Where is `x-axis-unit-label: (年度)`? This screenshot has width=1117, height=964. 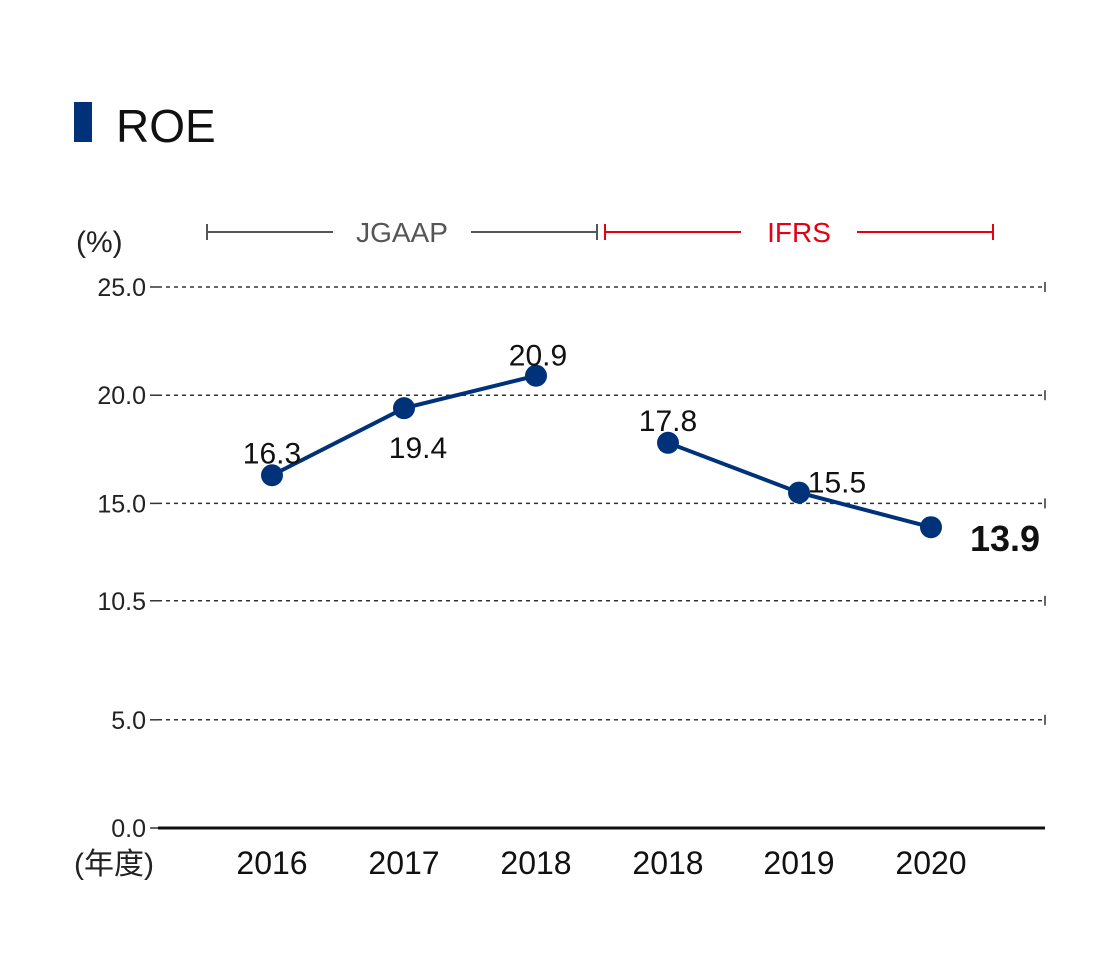
x-axis-unit-label: (年度) is located at coordinates (114, 864).